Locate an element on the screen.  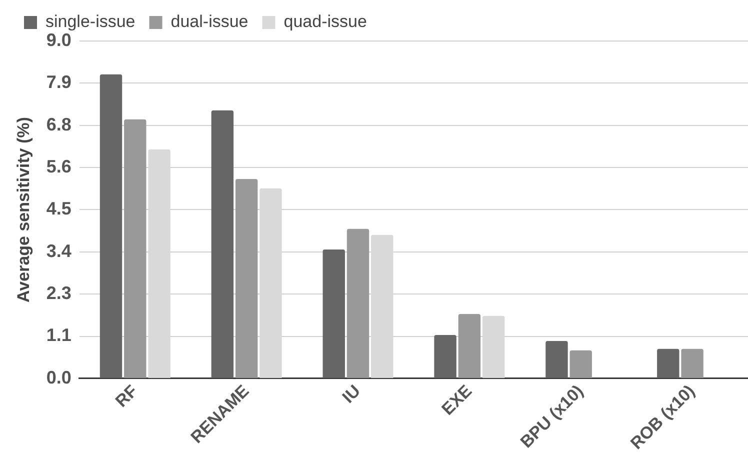
y-tick-label: 4.5 is located at coordinates (59, 208).